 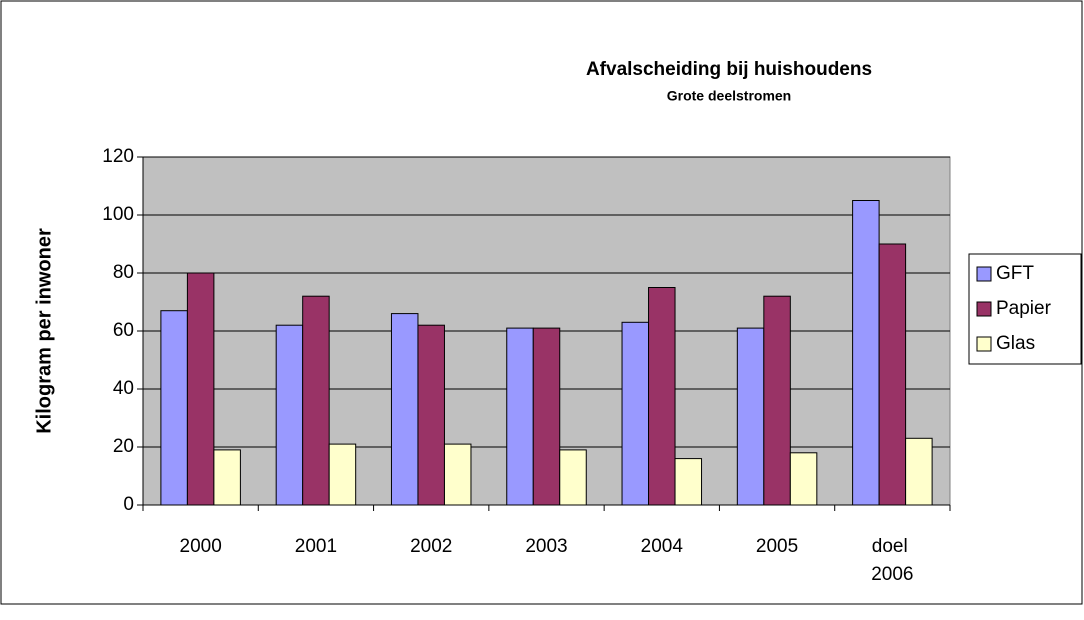 What do you see at coordinates (662, 546) in the screenshot?
I see `x-tick-label: 2004` at bounding box center [662, 546].